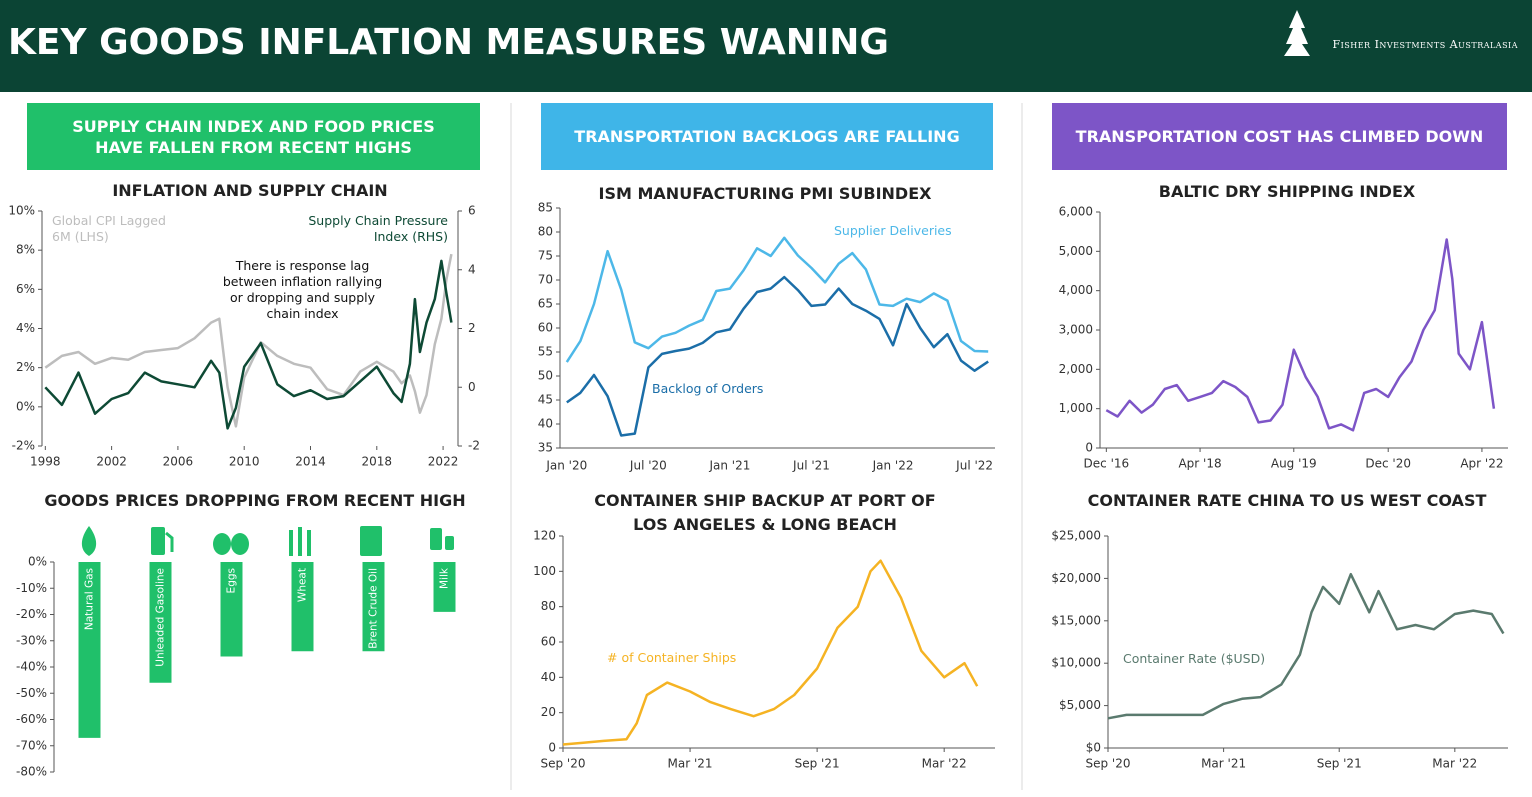 This screenshot has height=797, width=1532. Describe the element at coordinates (893, 230) in the screenshot. I see `series-label: Supplier Deliveries` at that location.